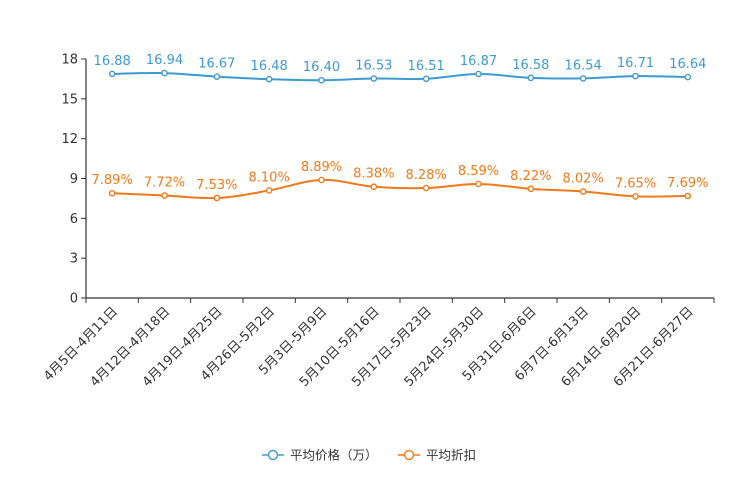 The width and height of the screenshot is (744, 496). Describe the element at coordinates (164, 182) in the screenshot. I see `data-label: 7.72%` at that location.